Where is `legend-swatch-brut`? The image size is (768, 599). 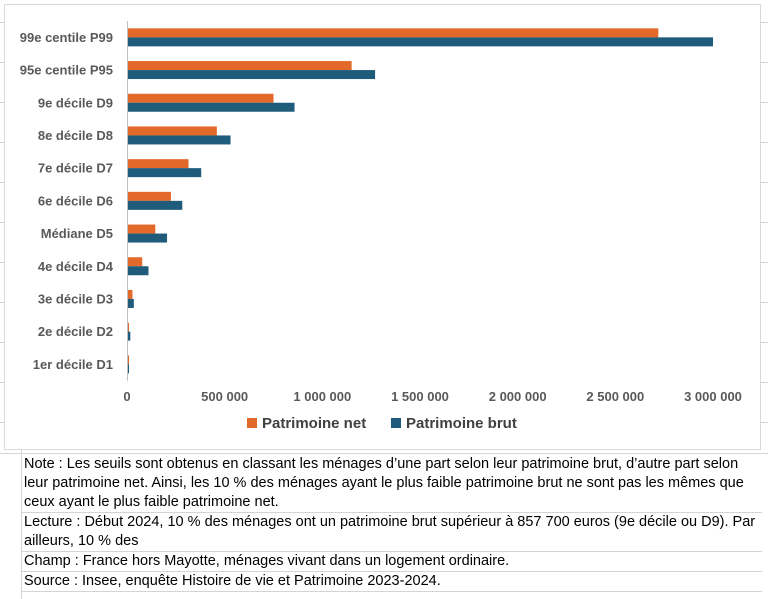 legend-swatch-brut is located at coordinates (396, 423).